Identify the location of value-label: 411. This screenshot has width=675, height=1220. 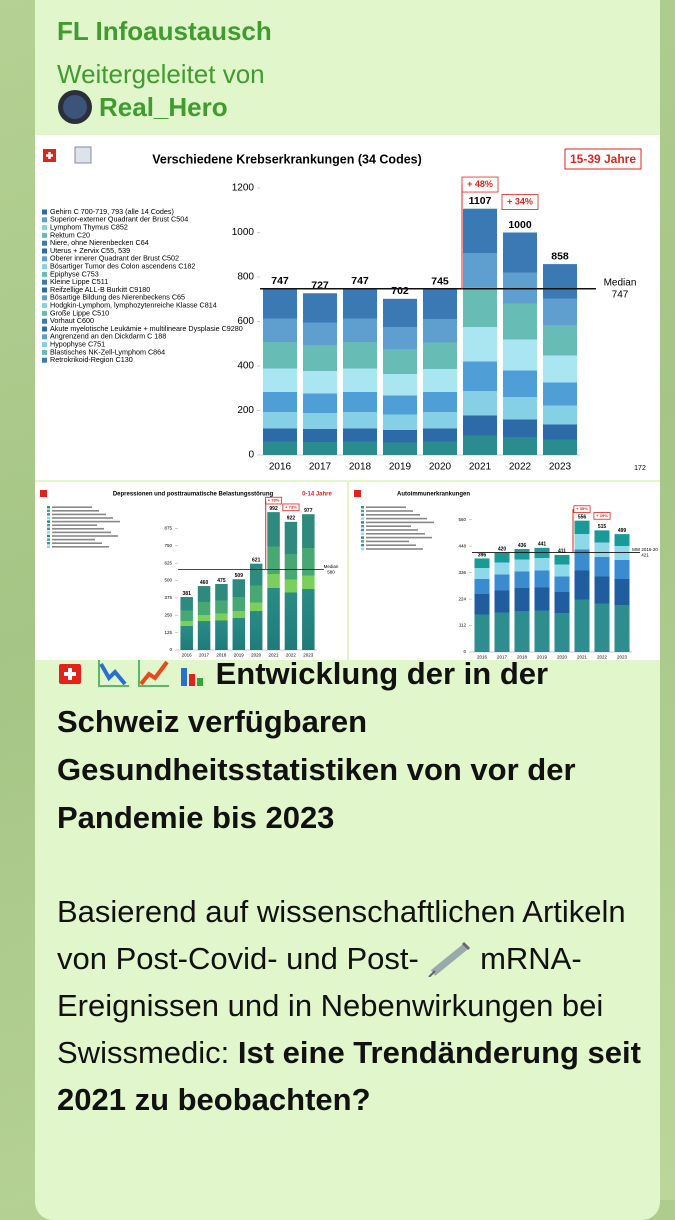
(562, 552).